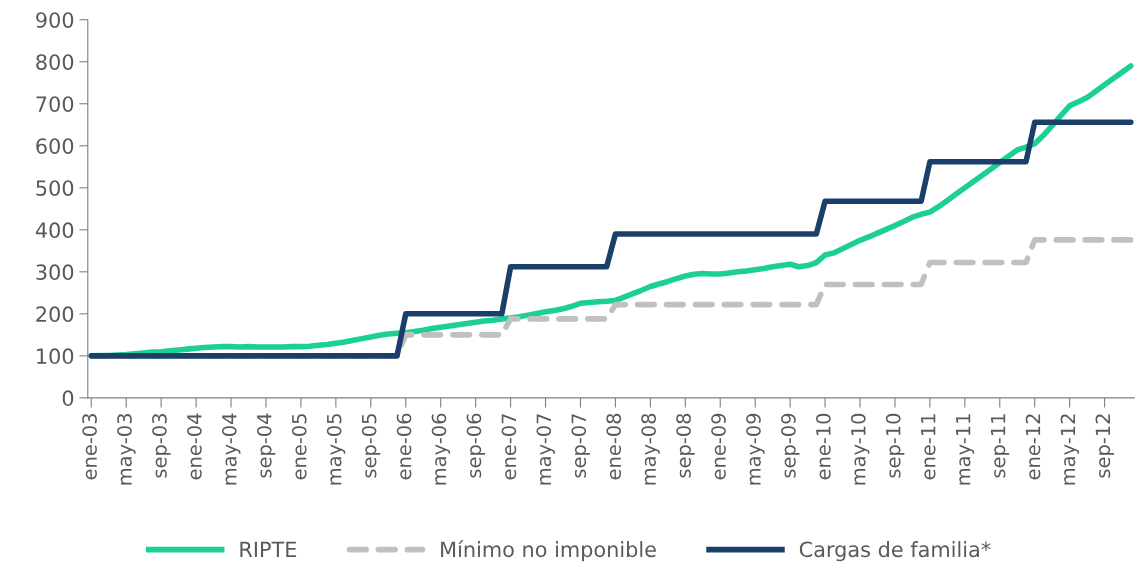 This screenshot has width=1140, height=580. Describe the element at coordinates (614, 446) in the screenshot. I see `x-tick-label: ene-08` at that location.